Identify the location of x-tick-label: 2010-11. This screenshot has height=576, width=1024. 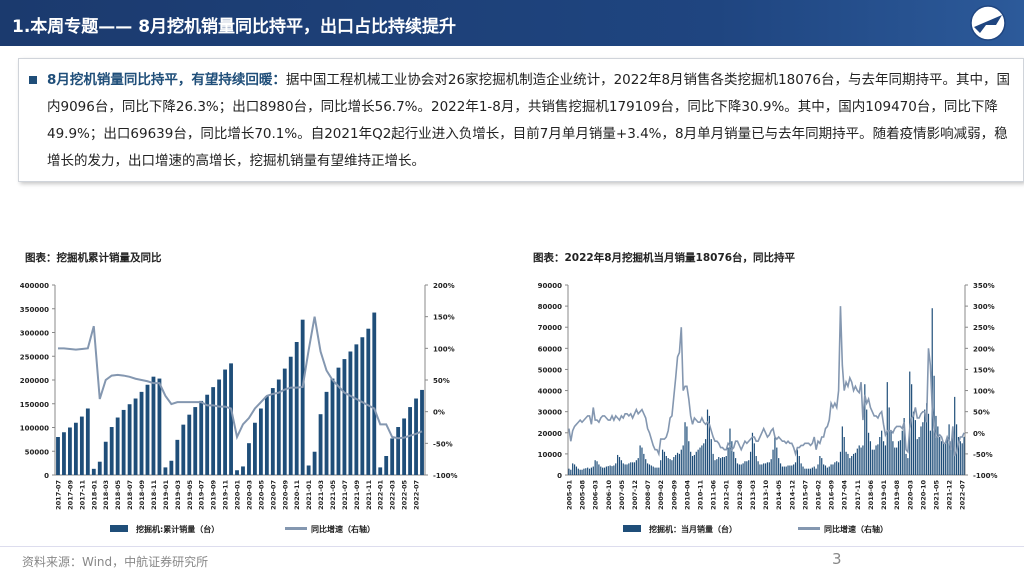
(701, 495).